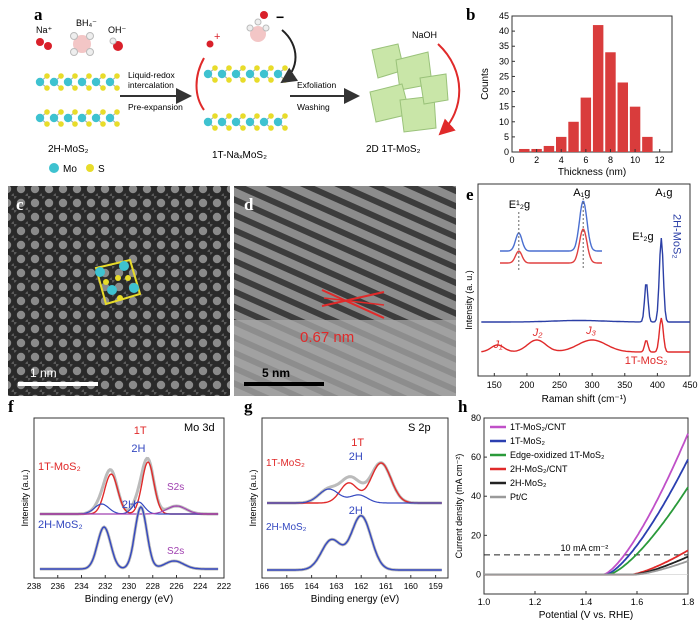  I want to click on y-tick-h-40: 40, so click(476, 496).